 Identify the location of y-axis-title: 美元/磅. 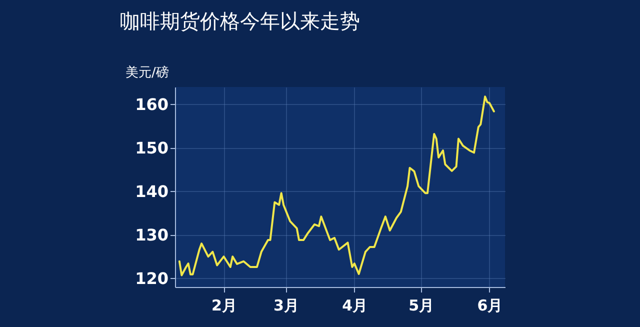
(147, 72).